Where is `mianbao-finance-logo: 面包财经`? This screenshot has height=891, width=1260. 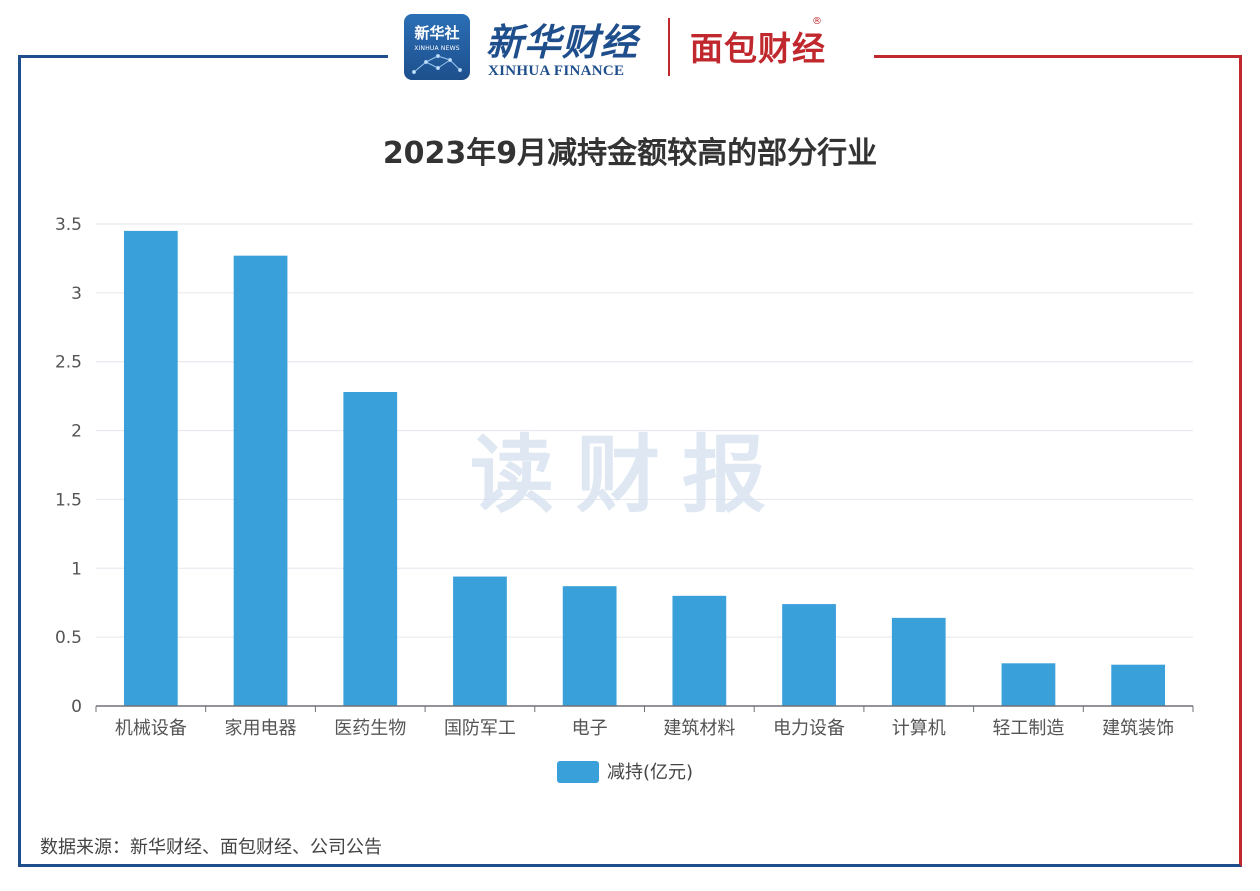 mianbao-finance-logo: 面包财经 is located at coordinates (758, 48).